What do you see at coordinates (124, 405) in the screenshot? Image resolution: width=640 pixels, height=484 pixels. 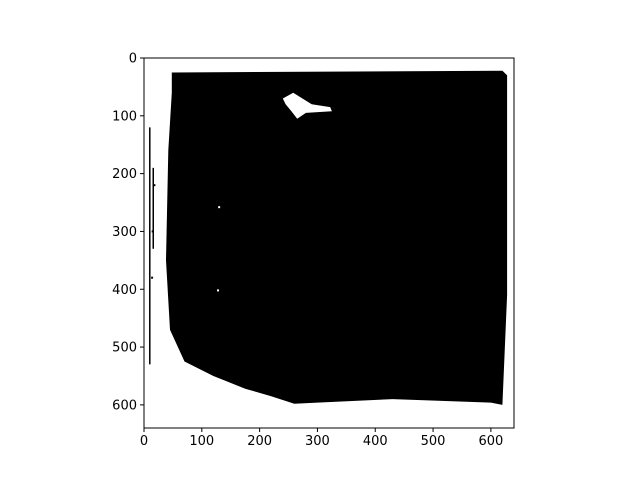 I see `y-tick-label: 600` at bounding box center [124, 405].